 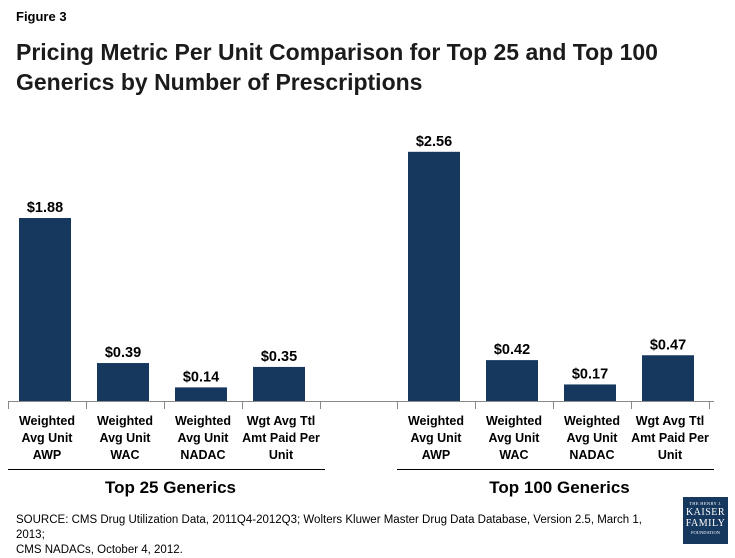 What do you see at coordinates (434, 142) in the screenshot?
I see `data-label: $2.56` at bounding box center [434, 142].